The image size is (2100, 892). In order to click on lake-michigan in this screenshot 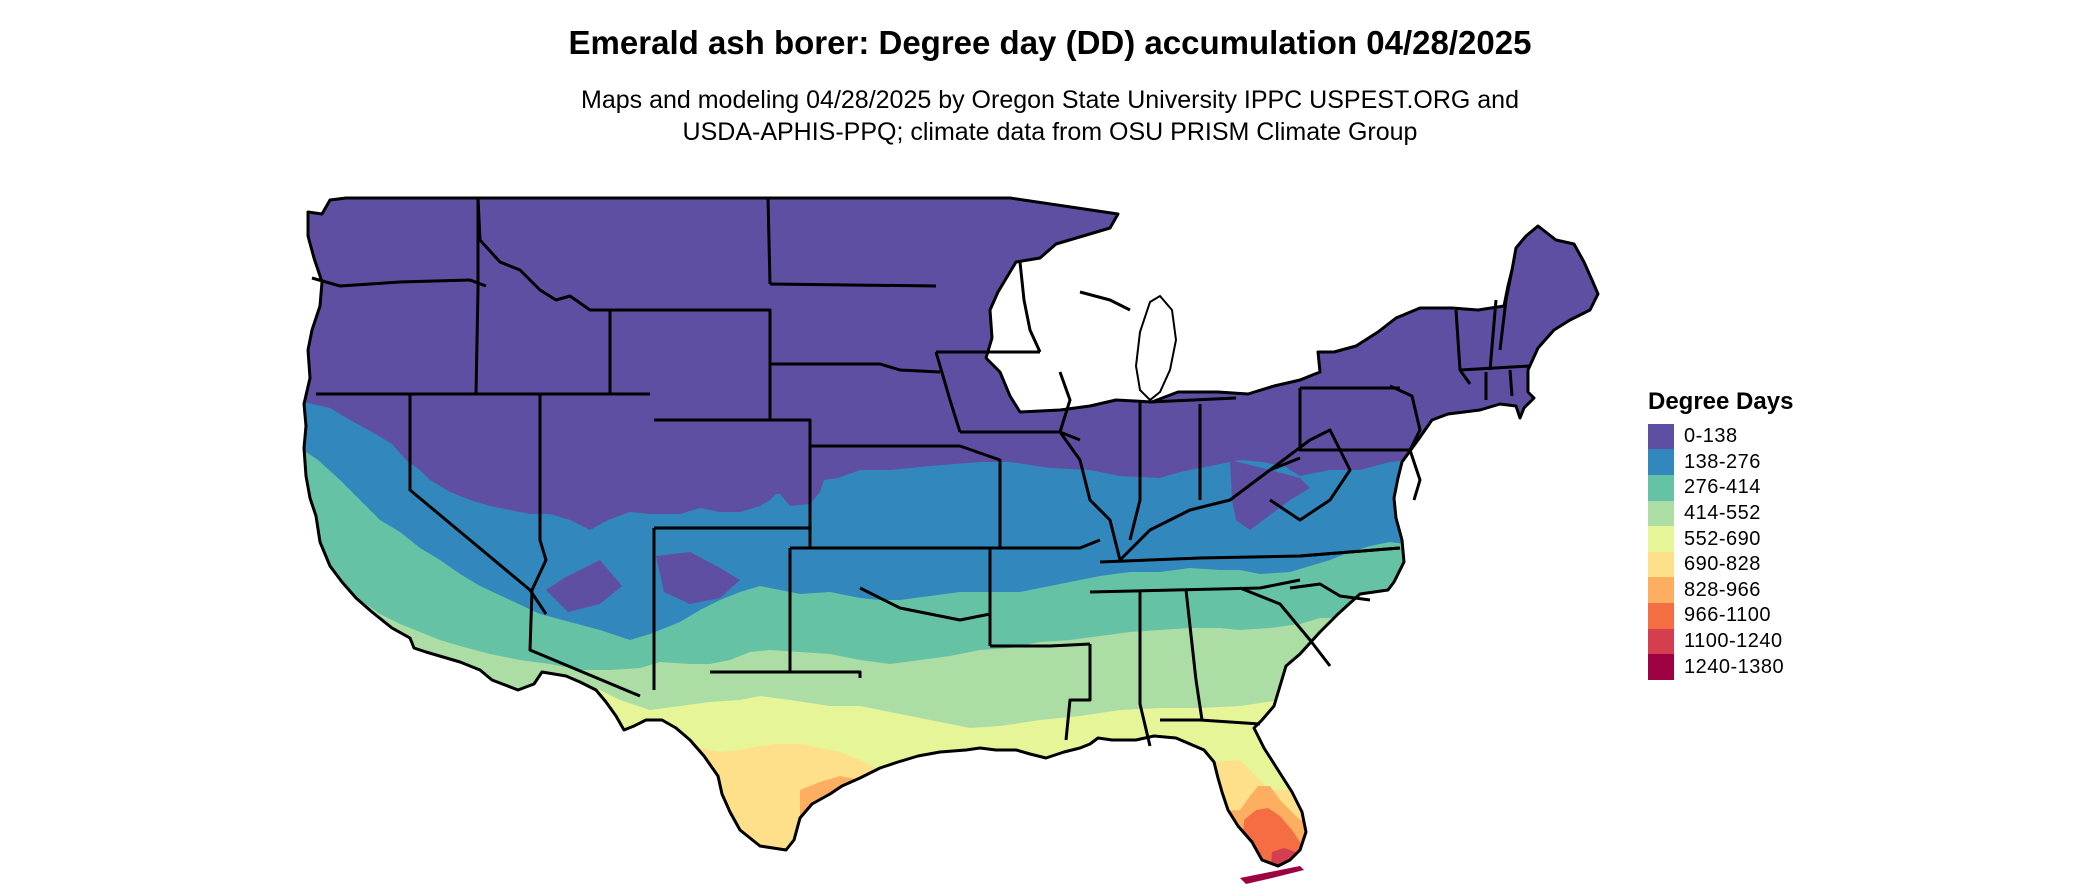, I will do `click(1156, 348)`.